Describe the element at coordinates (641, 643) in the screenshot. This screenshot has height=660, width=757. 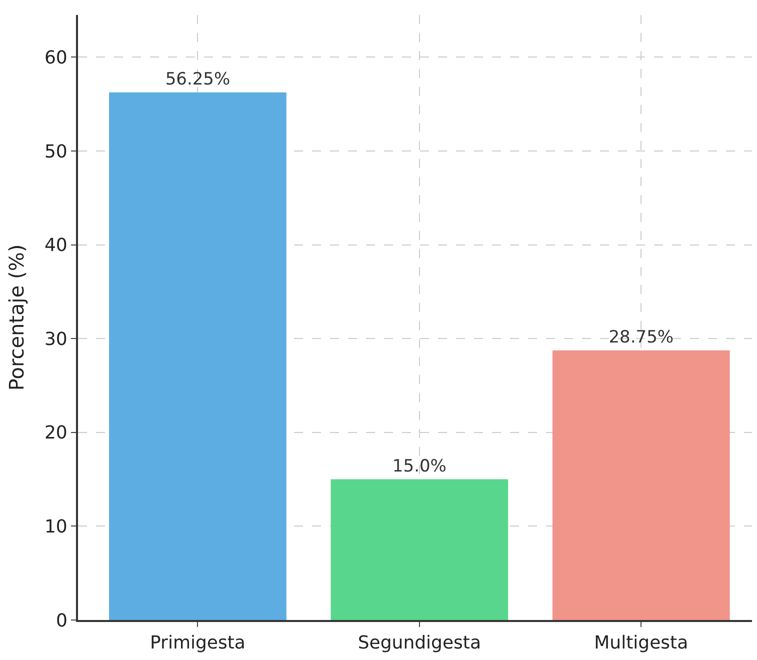
I see `x-tick-label: Multigesta` at that location.